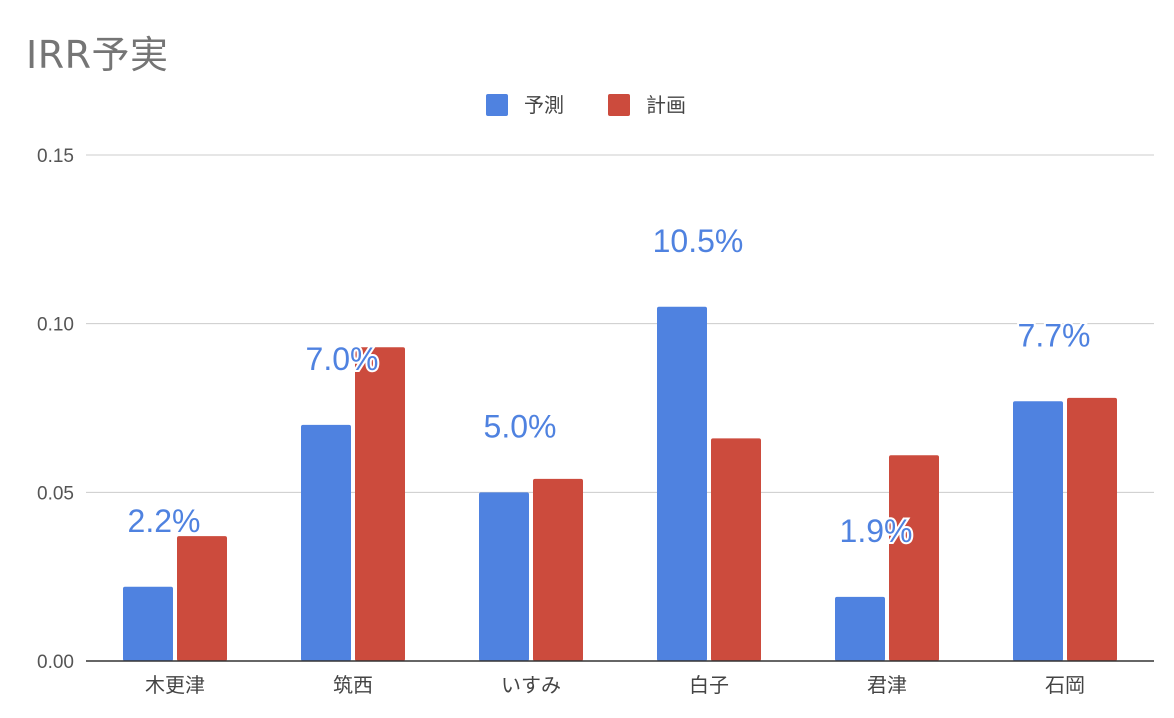 This screenshot has width=1174, height=718. I want to click on data-label: 7.7%, so click(1054, 335).